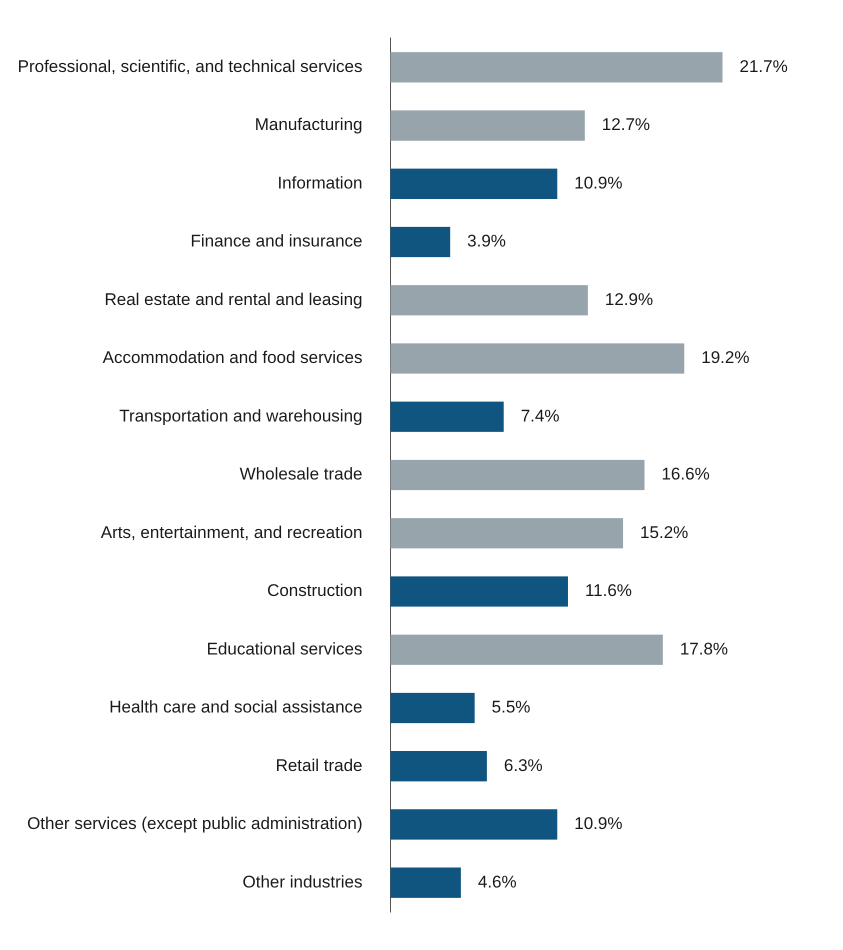 The height and width of the screenshot is (950, 843). What do you see at coordinates (764, 66) in the screenshot?
I see `data-label: 21.7%` at bounding box center [764, 66].